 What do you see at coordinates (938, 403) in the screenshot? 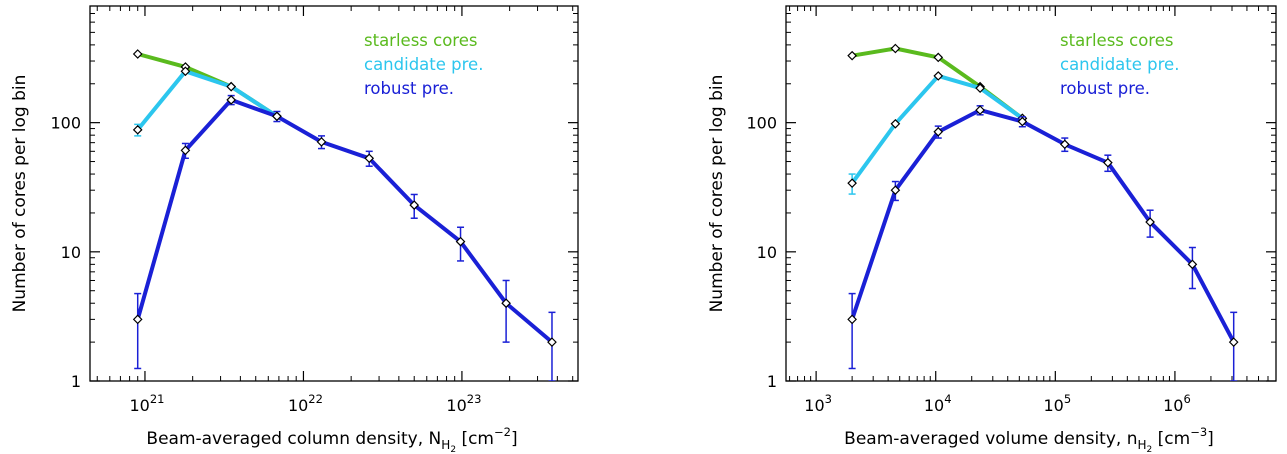
I see `x-tick-label: 10⁴` at bounding box center [938, 403].